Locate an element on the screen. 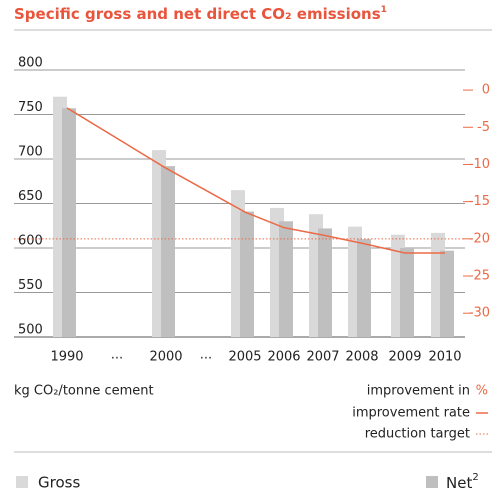 The width and height of the screenshot is (499, 501). legend-name: Net is located at coordinates (459, 483).